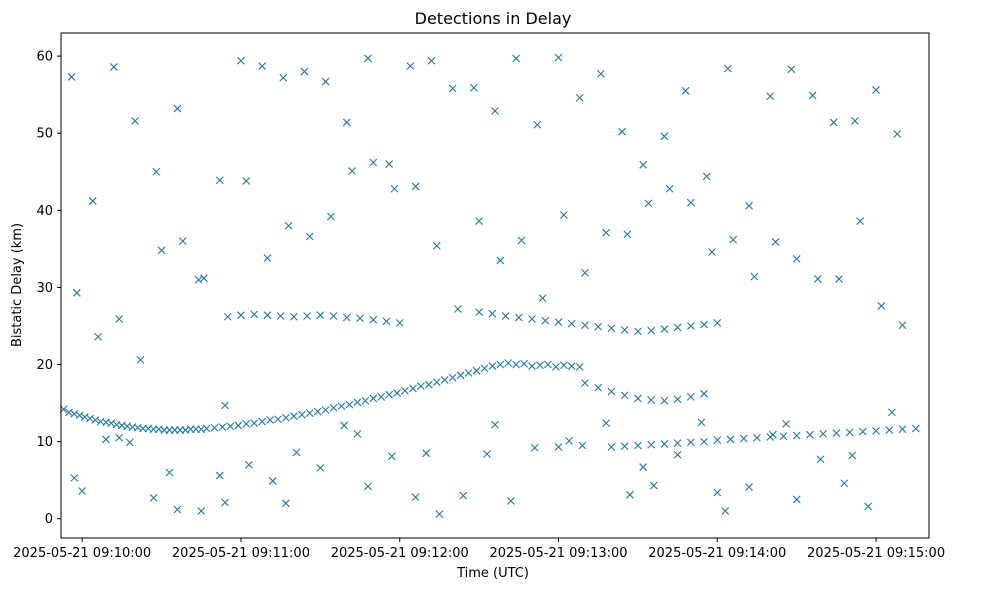  I want to click on x-tick-label: 2025-05-21 09:15:00, so click(876, 553).